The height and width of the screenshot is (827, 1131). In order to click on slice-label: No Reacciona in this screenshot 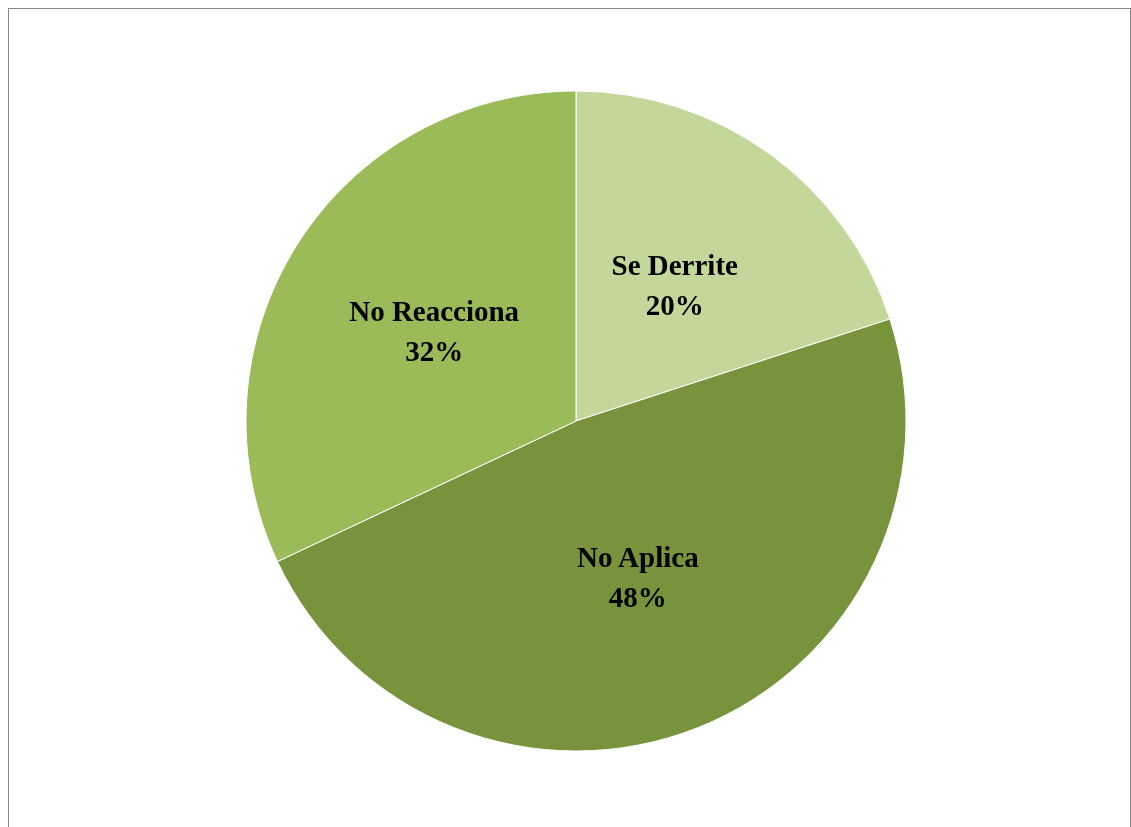, I will do `click(434, 310)`.